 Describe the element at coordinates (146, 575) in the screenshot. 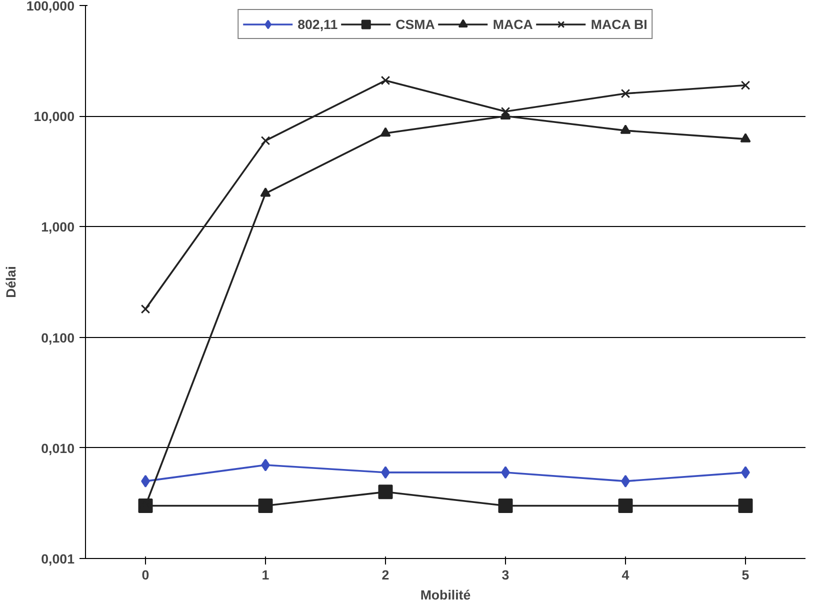

I see `x-tick-label: 0` at that location.